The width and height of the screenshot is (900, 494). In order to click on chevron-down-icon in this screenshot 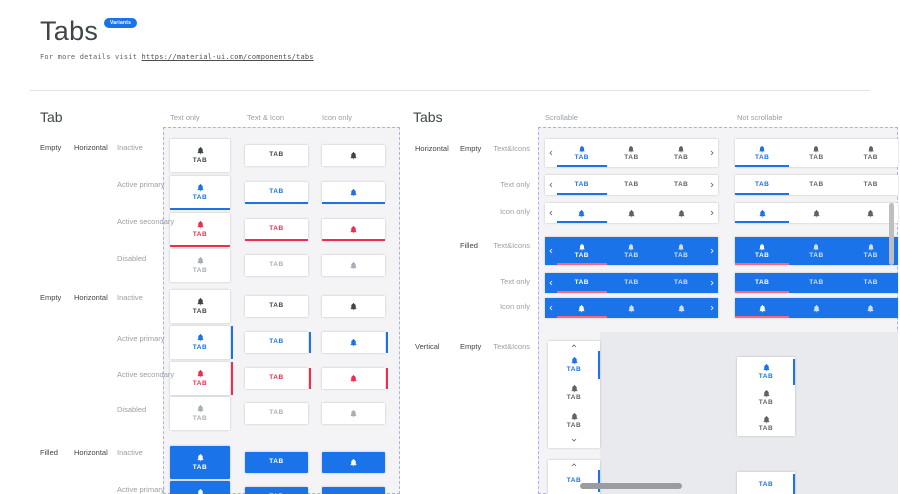, I will do `click(574, 440)`.